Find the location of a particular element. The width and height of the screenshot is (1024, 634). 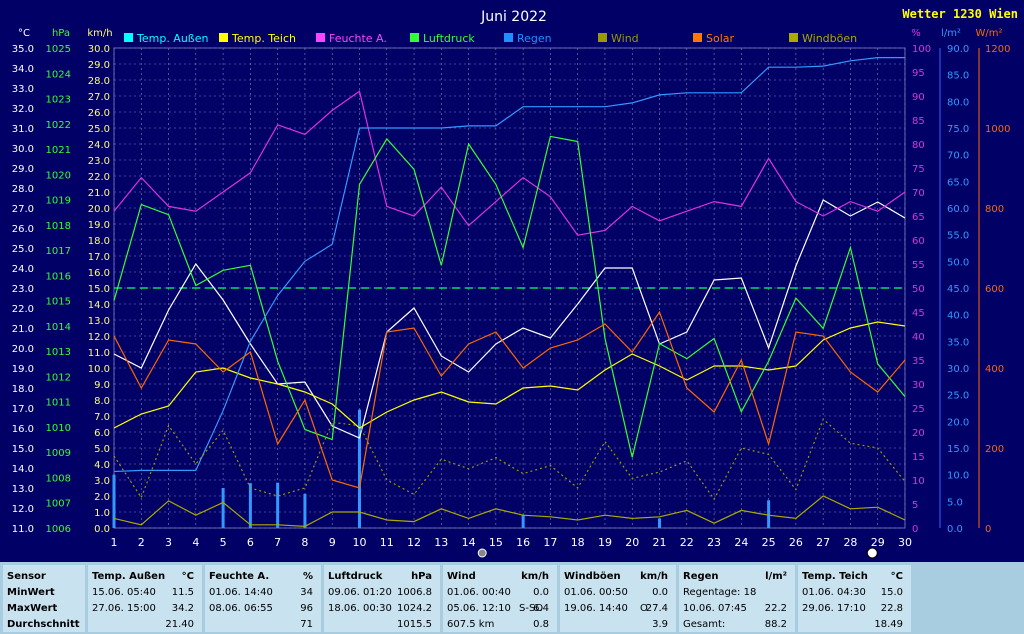

tick-label-temp_c: 33.0 is located at coordinates (23, 89).